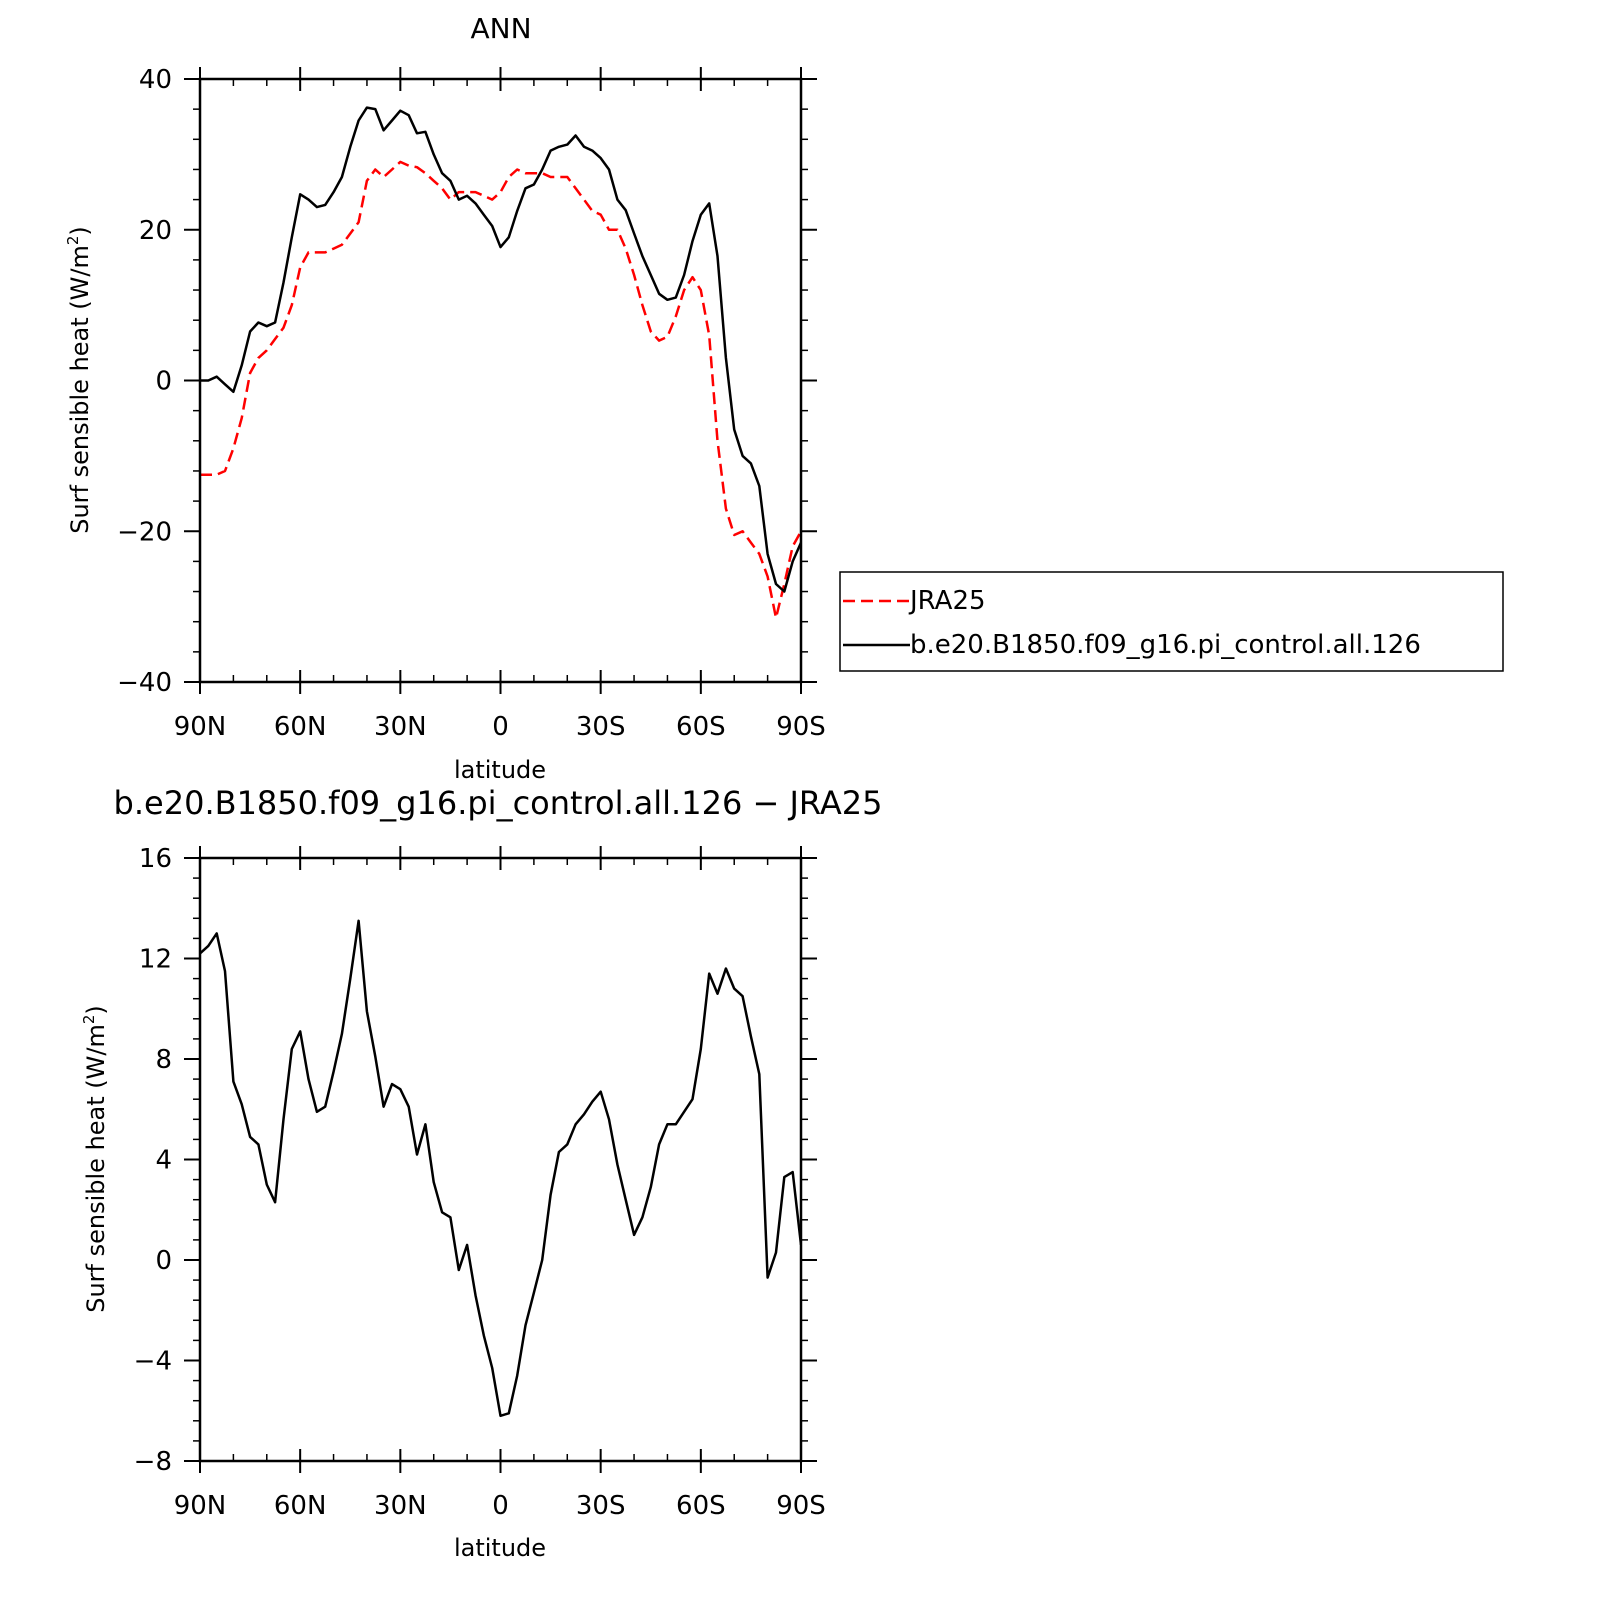 The height and width of the screenshot is (1608, 1605). What do you see at coordinates (155, 80) in the screenshot?
I see `y-tick-label: 40` at bounding box center [155, 80].